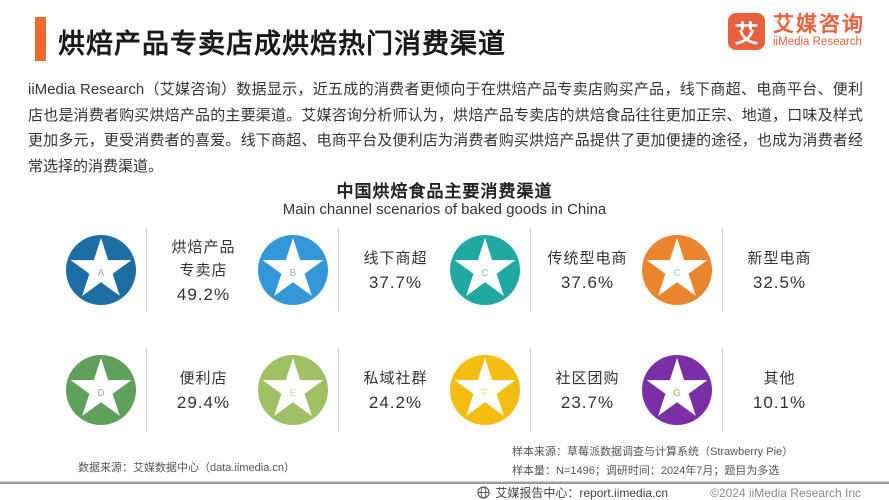 The width and height of the screenshot is (889, 500). Describe the element at coordinates (582, 493) in the screenshot. I see `report-center-link: 艾媒报告中心：report.iimedia.cn` at that location.